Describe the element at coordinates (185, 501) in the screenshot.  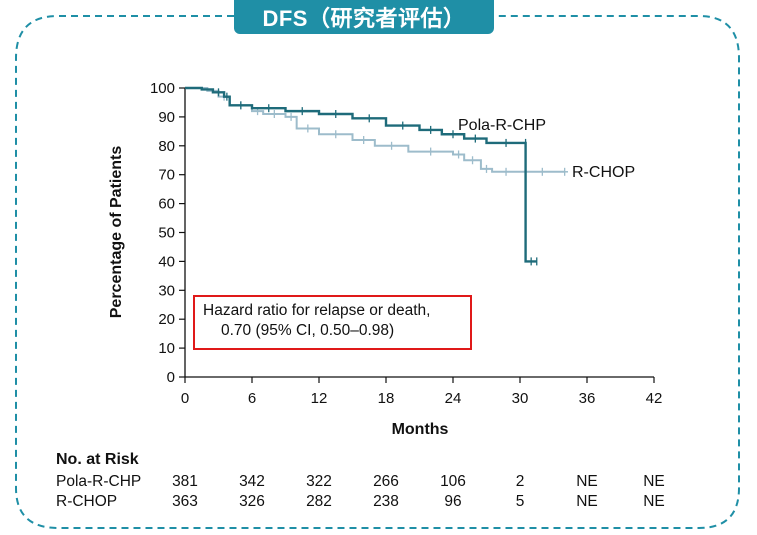
I see `risk-cell: 363` at that location.